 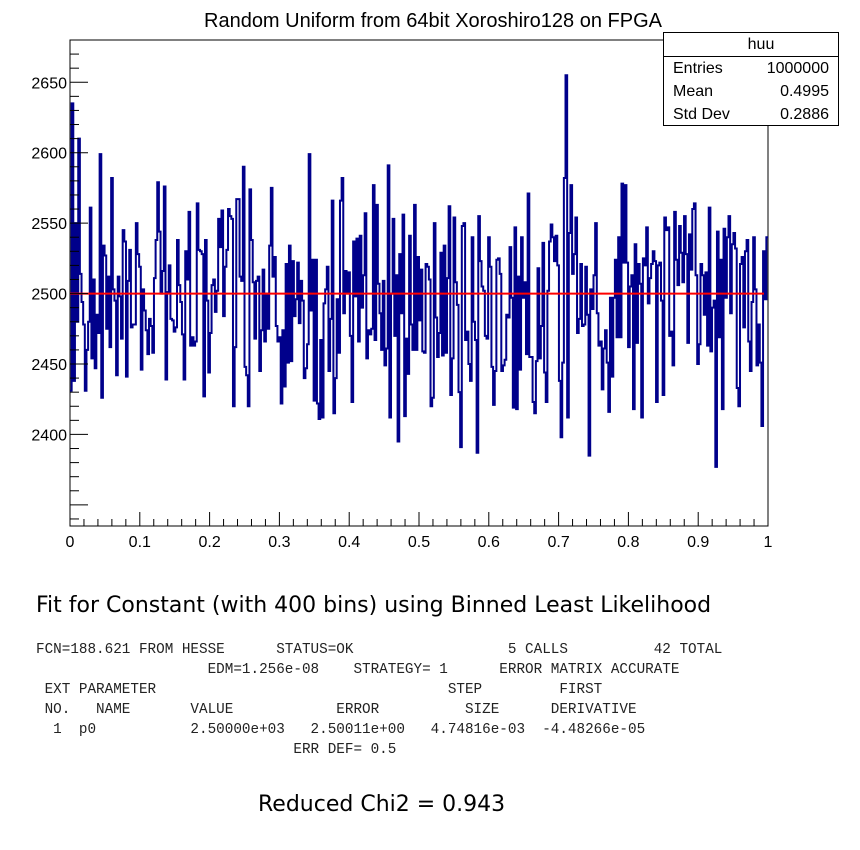 I want to click on fit-output-line: EXT PARAMETER STEP FIRST, so click(x=319, y=690).